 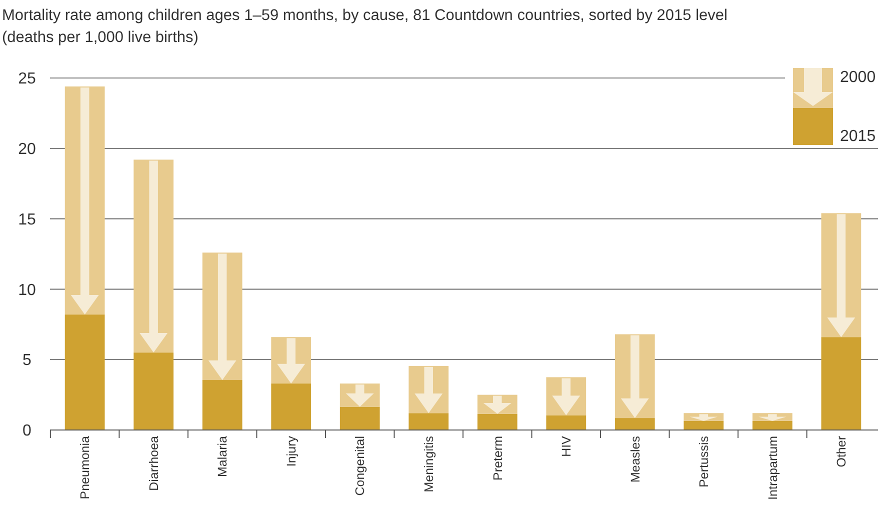 I want to click on x-tick-label: Other, so click(x=841, y=452).